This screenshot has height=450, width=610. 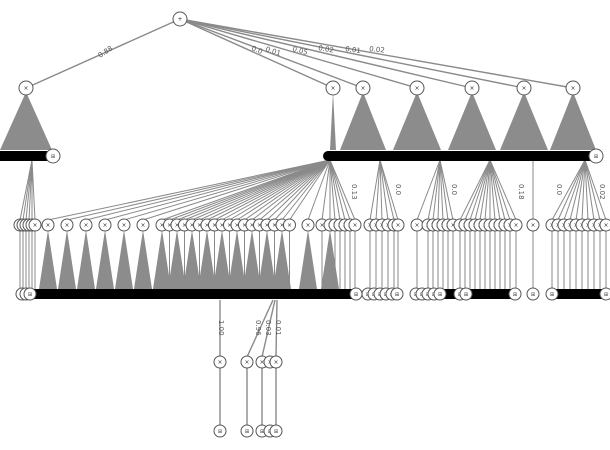 I want to click on edge-label: 0.18, so click(x=521, y=192).